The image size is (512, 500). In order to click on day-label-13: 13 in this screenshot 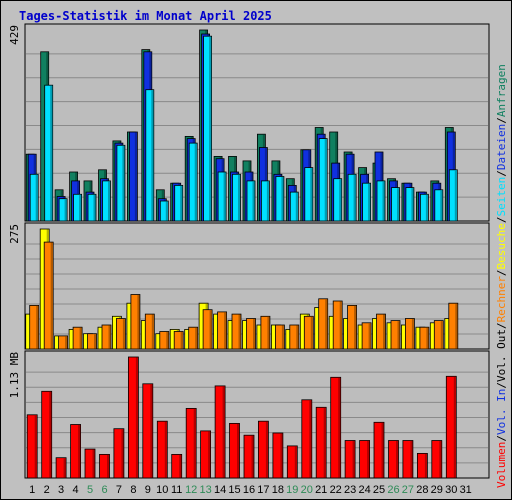, I will do `click(205, 490)`.